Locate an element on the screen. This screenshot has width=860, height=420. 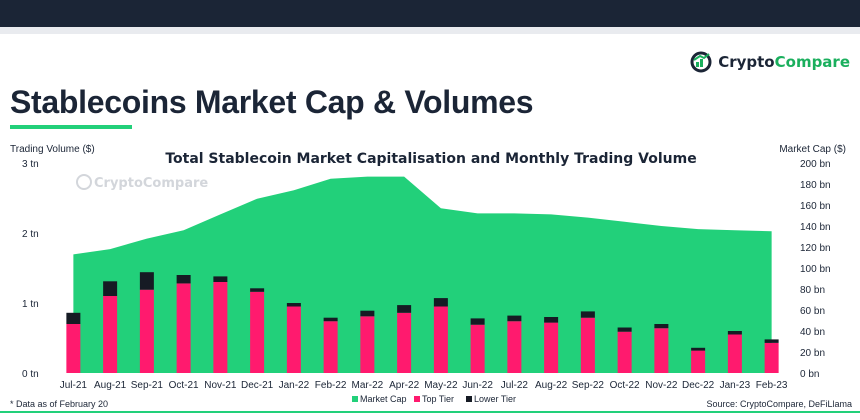
left-tick-label: 2 tn is located at coordinates (30, 234).